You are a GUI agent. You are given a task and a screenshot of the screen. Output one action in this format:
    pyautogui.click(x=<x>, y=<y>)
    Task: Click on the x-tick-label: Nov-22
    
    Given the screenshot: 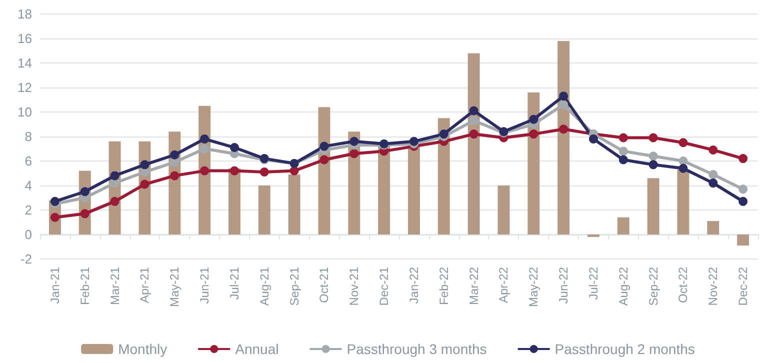 What is the action you would take?
    pyautogui.click(x=713, y=286)
    